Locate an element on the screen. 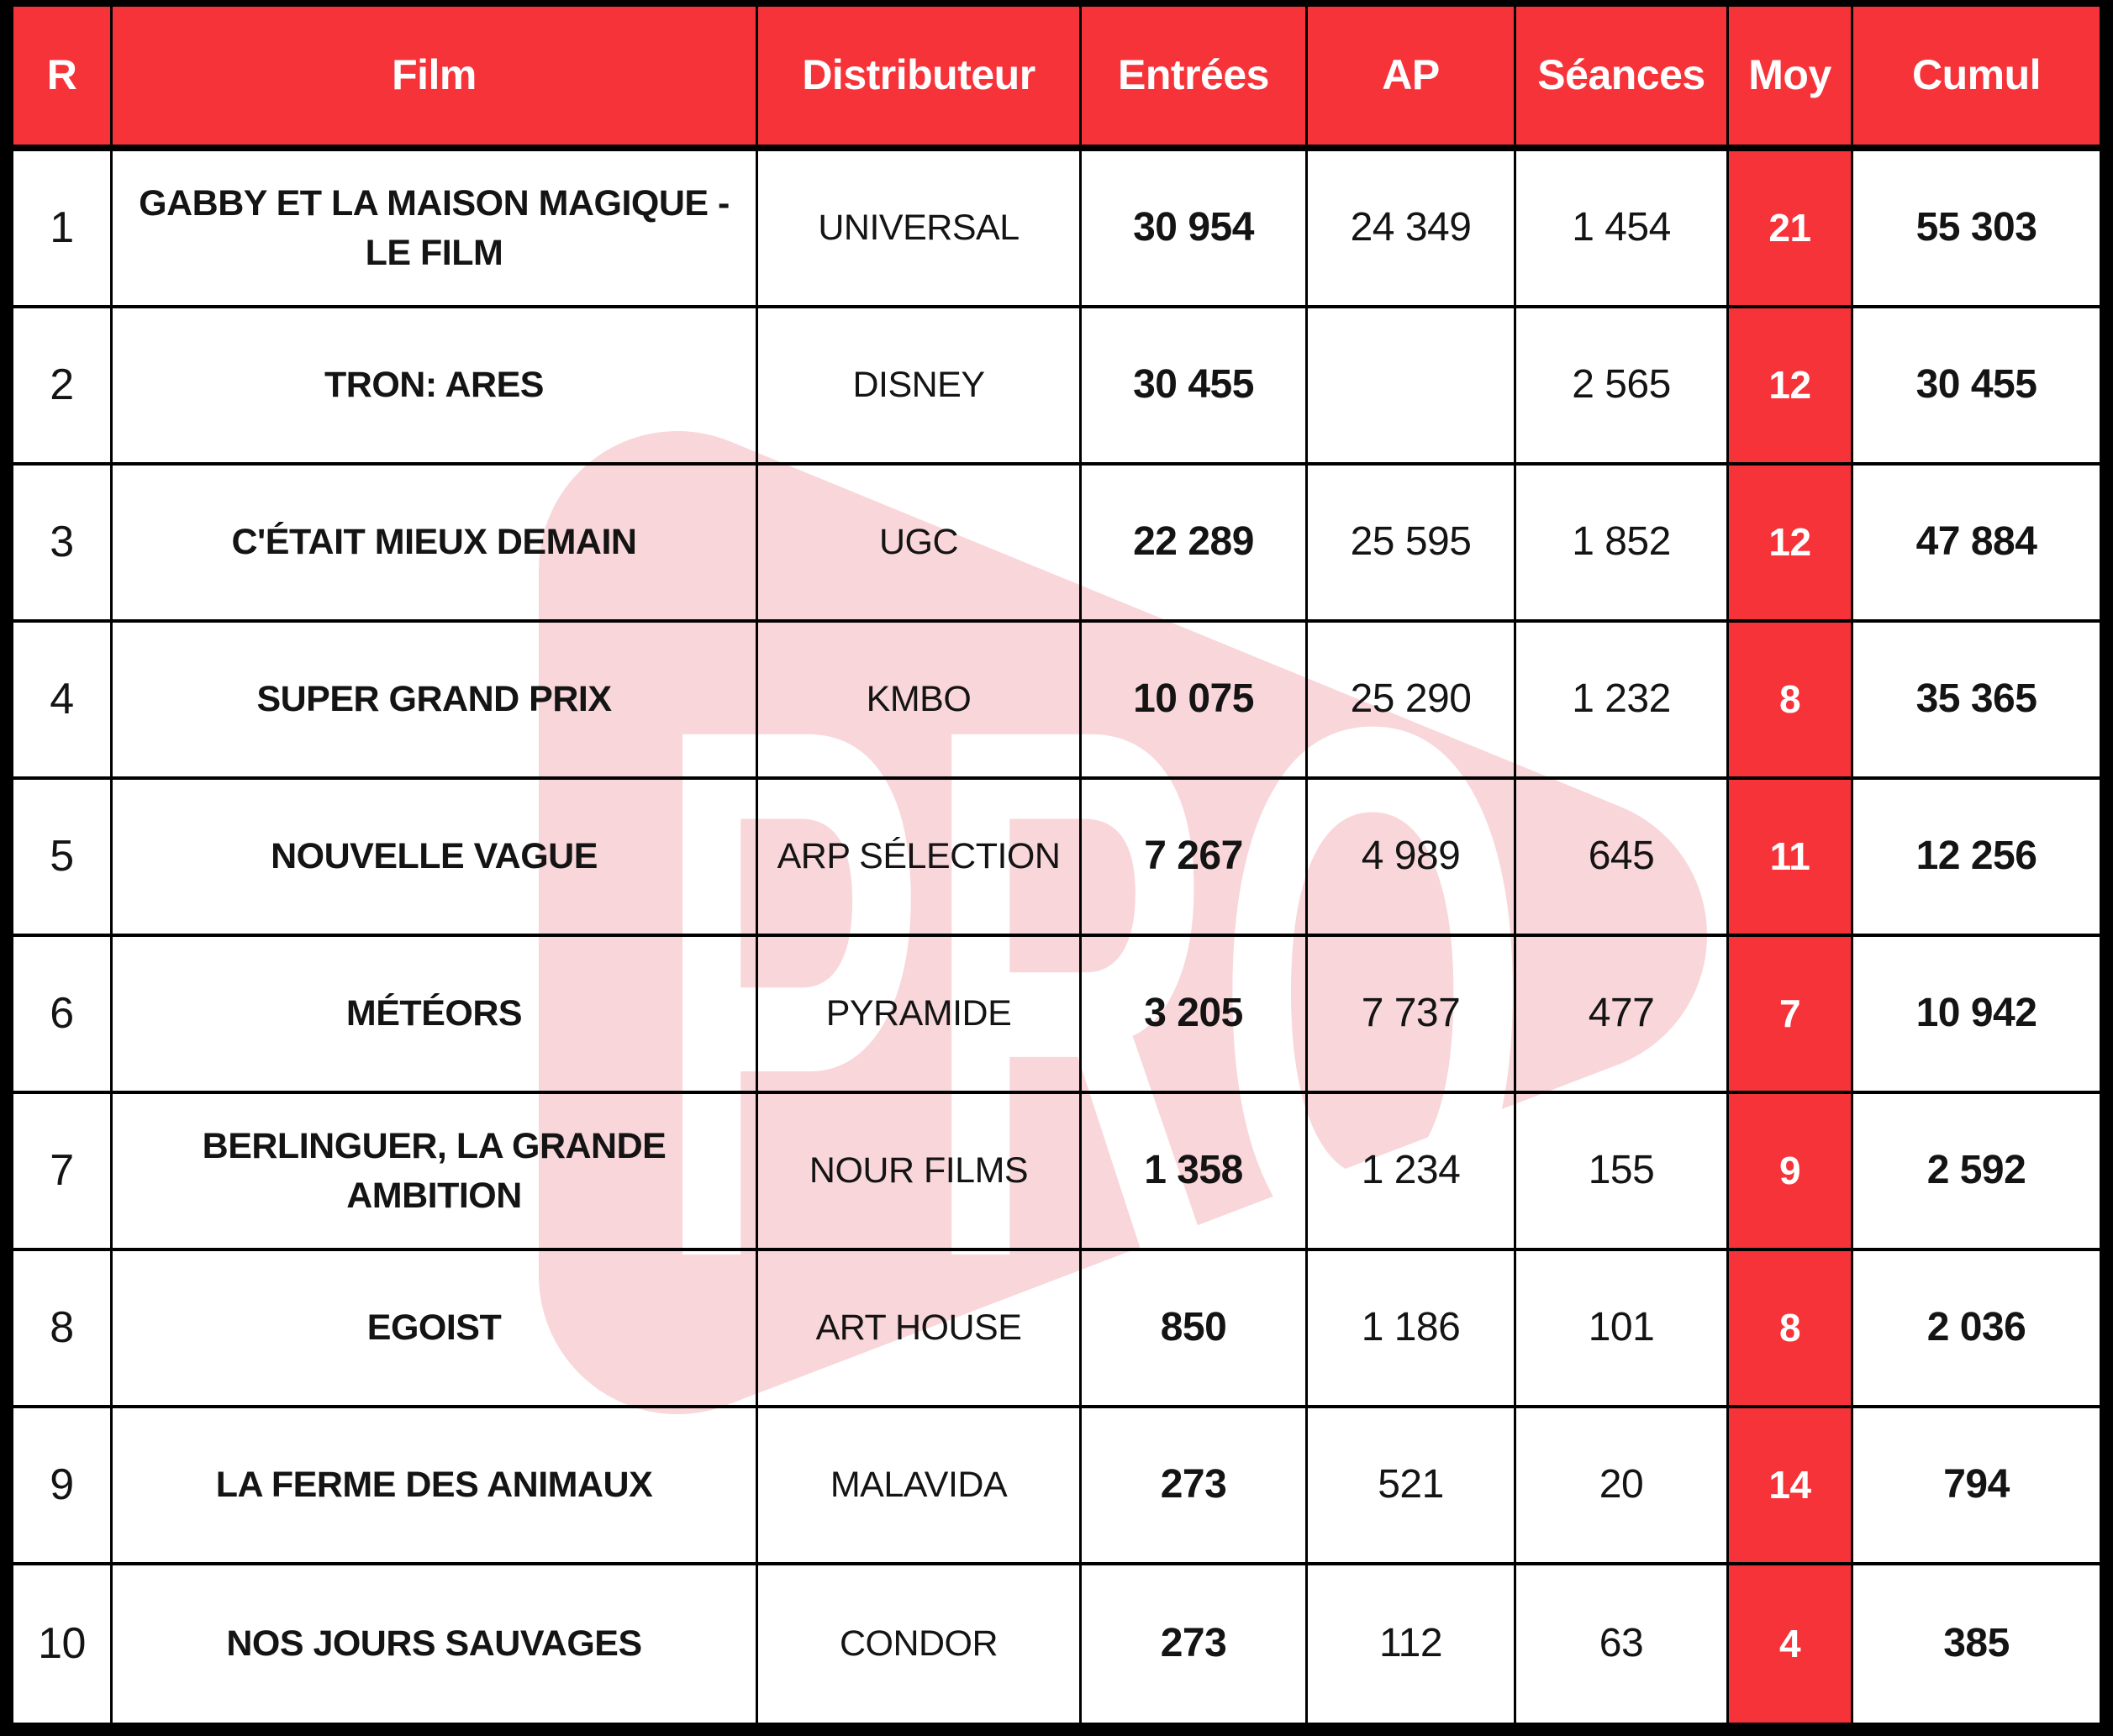  cumul-cell: 30 455 is located at coordinates (1976, 385).